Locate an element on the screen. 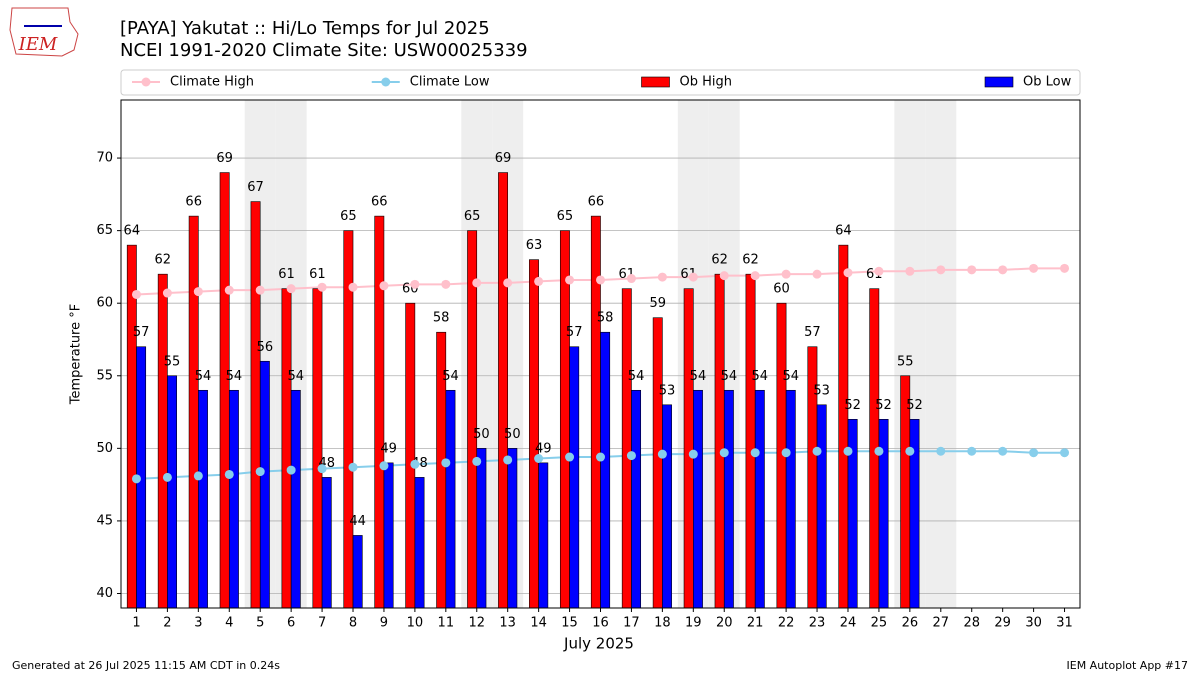 This screenshot has width=1200, height=675. data-label: 49 is located at coordinates (543, 448).